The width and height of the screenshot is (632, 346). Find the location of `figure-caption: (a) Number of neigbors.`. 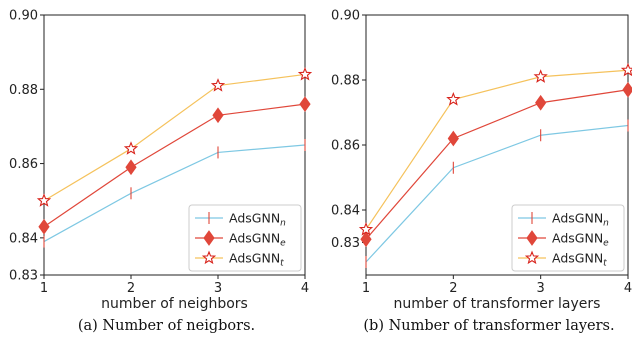

figure-caption: (a) Number of neigbors. is located at coordinates (166, 326).